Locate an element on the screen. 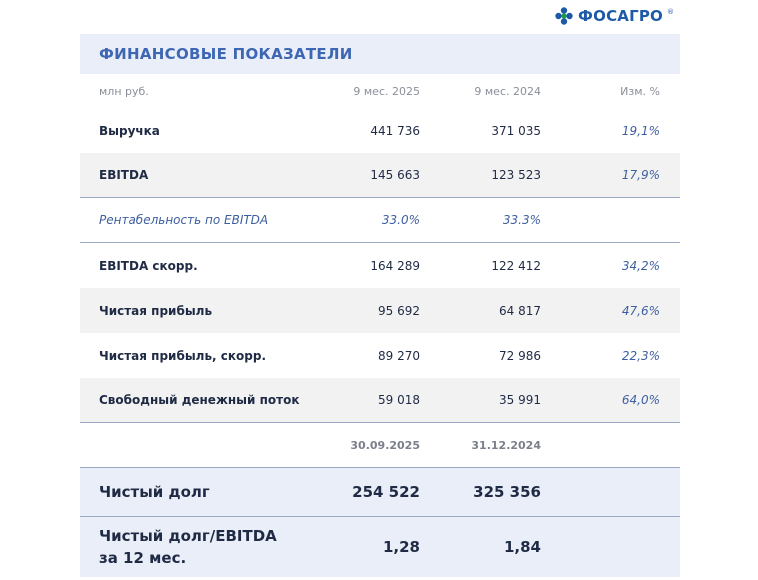 This screenshot has width=758, height=580. row-value-current: 164 289 is located at coordinates (395, 265).